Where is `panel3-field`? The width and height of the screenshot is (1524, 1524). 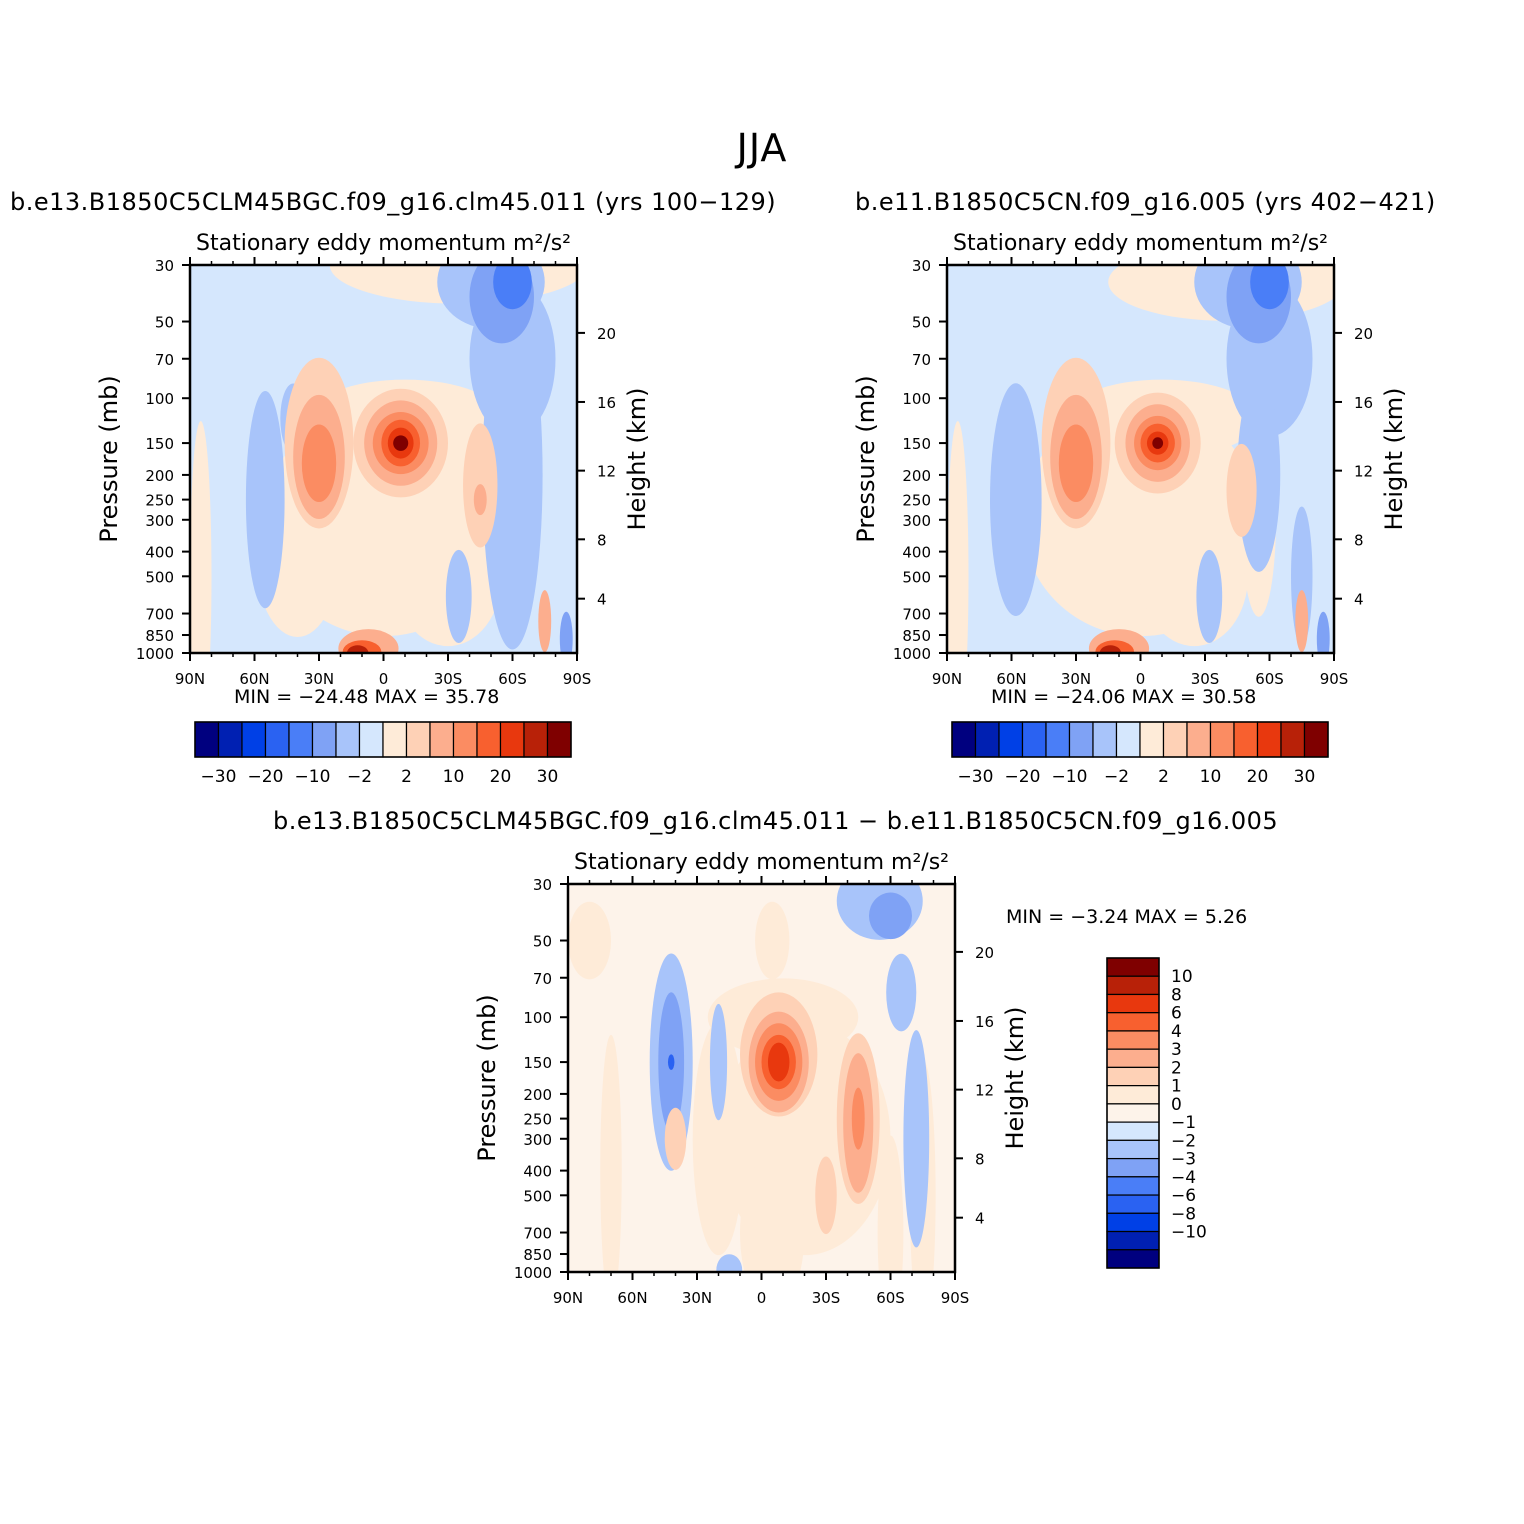
panel3-field is located at coordinates (761, 1078).